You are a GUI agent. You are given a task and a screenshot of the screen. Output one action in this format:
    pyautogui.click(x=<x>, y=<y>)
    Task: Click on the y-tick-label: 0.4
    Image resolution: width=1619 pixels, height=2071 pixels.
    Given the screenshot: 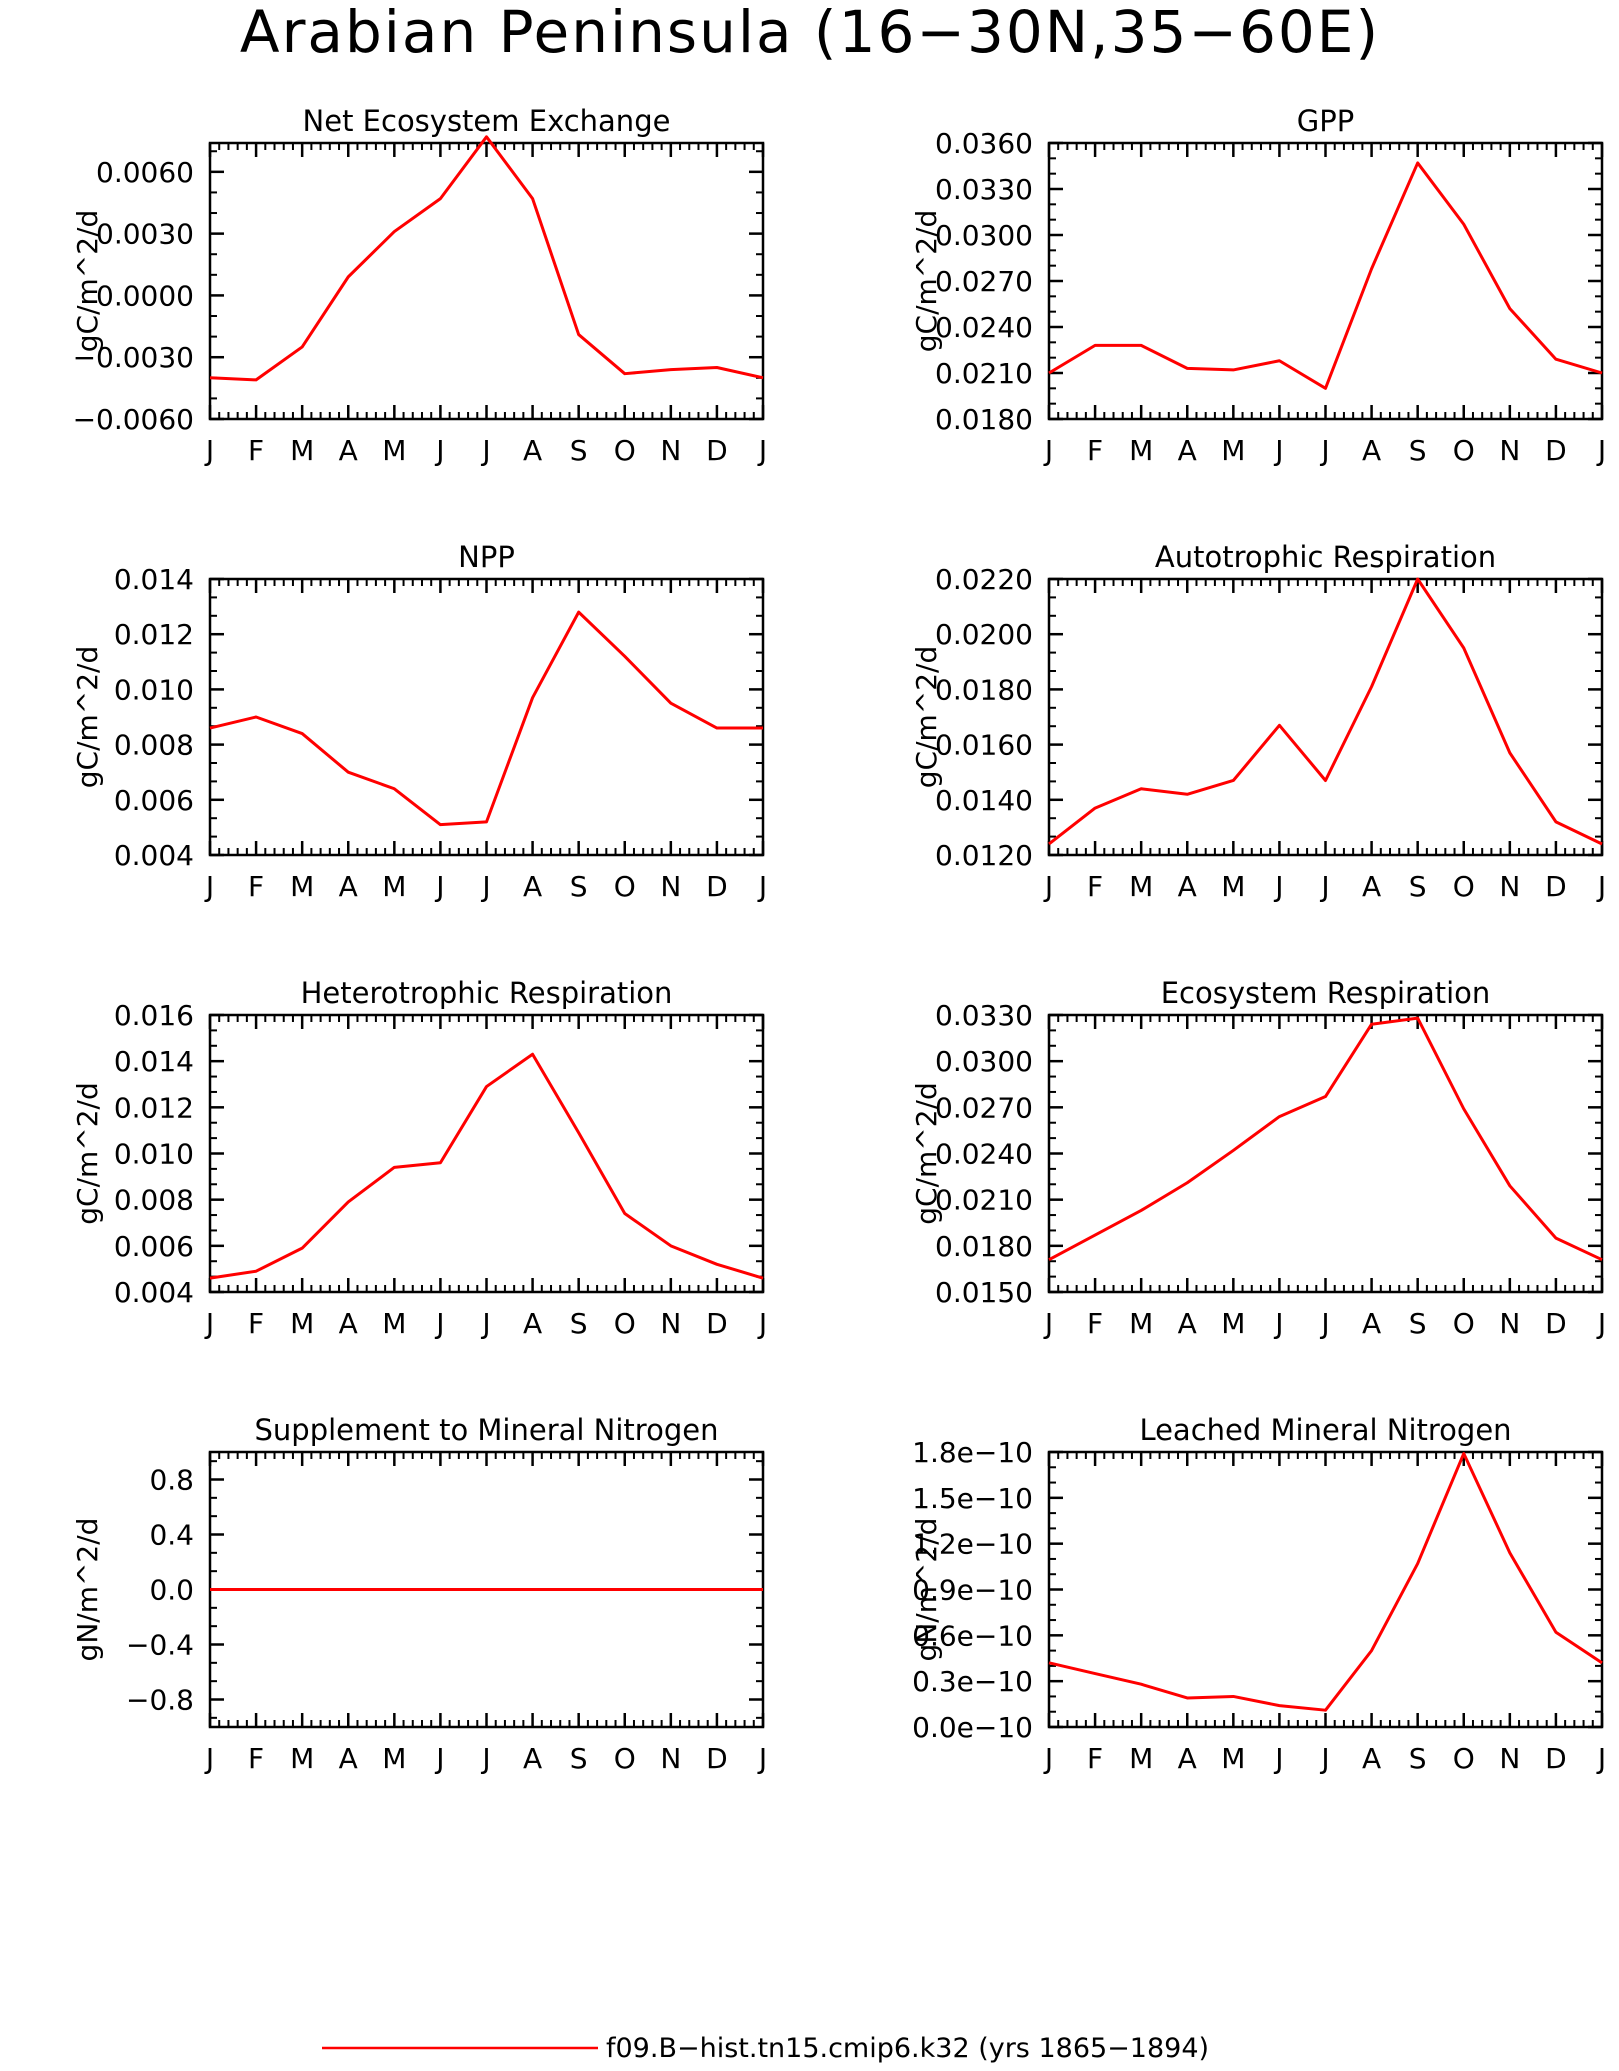 What is the action you would take?
    pyautogui.click(x=171, y=1535)
    